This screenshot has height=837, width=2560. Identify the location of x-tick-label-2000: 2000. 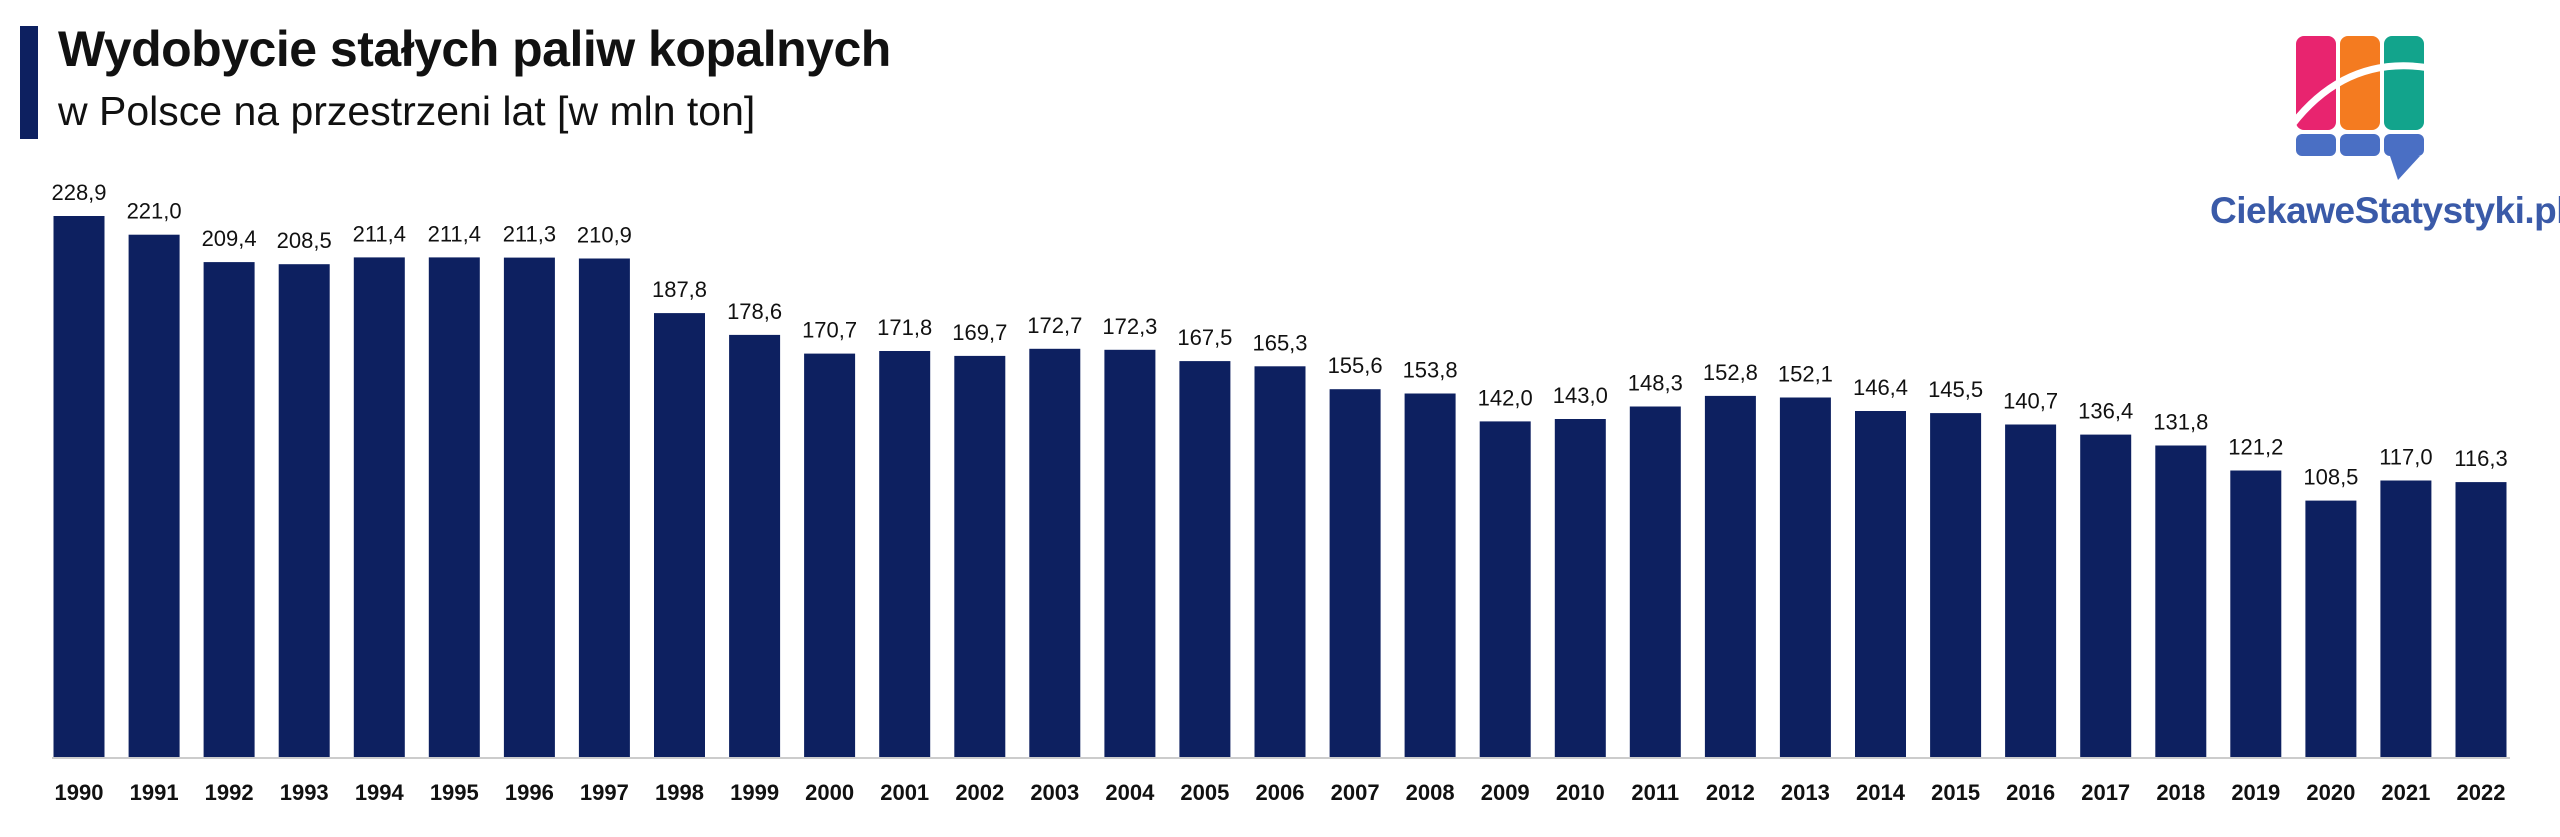
(829, 792).